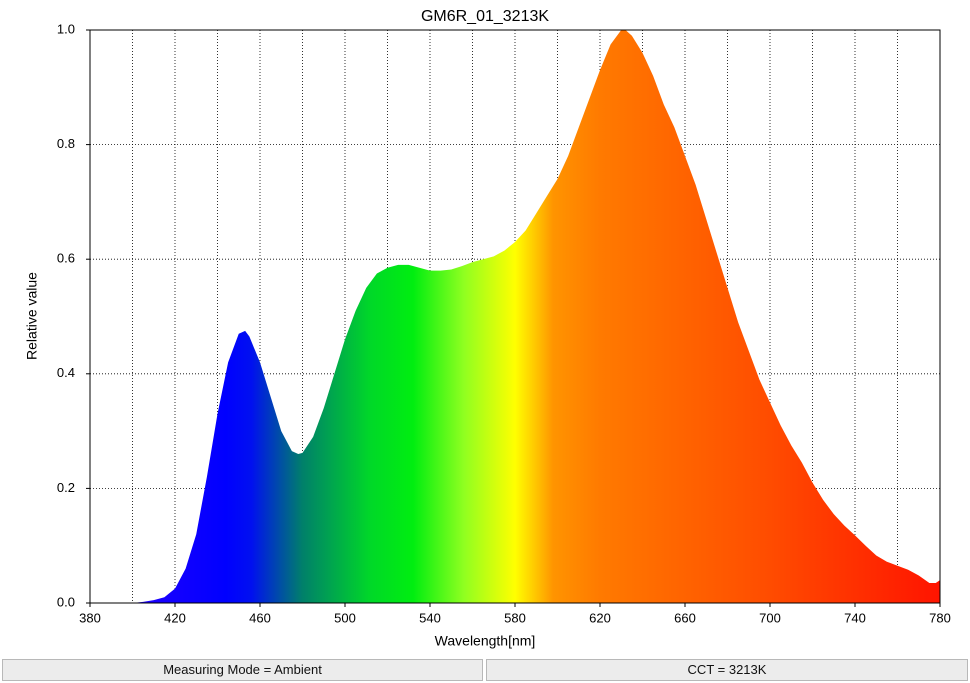  What do you see at coordinates (66, 487) in the screenshot?
I see `y-tick-label: 0.2` at bounding box center [66, 487].